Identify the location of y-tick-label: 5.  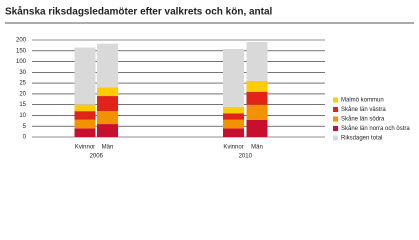
(25, 127).